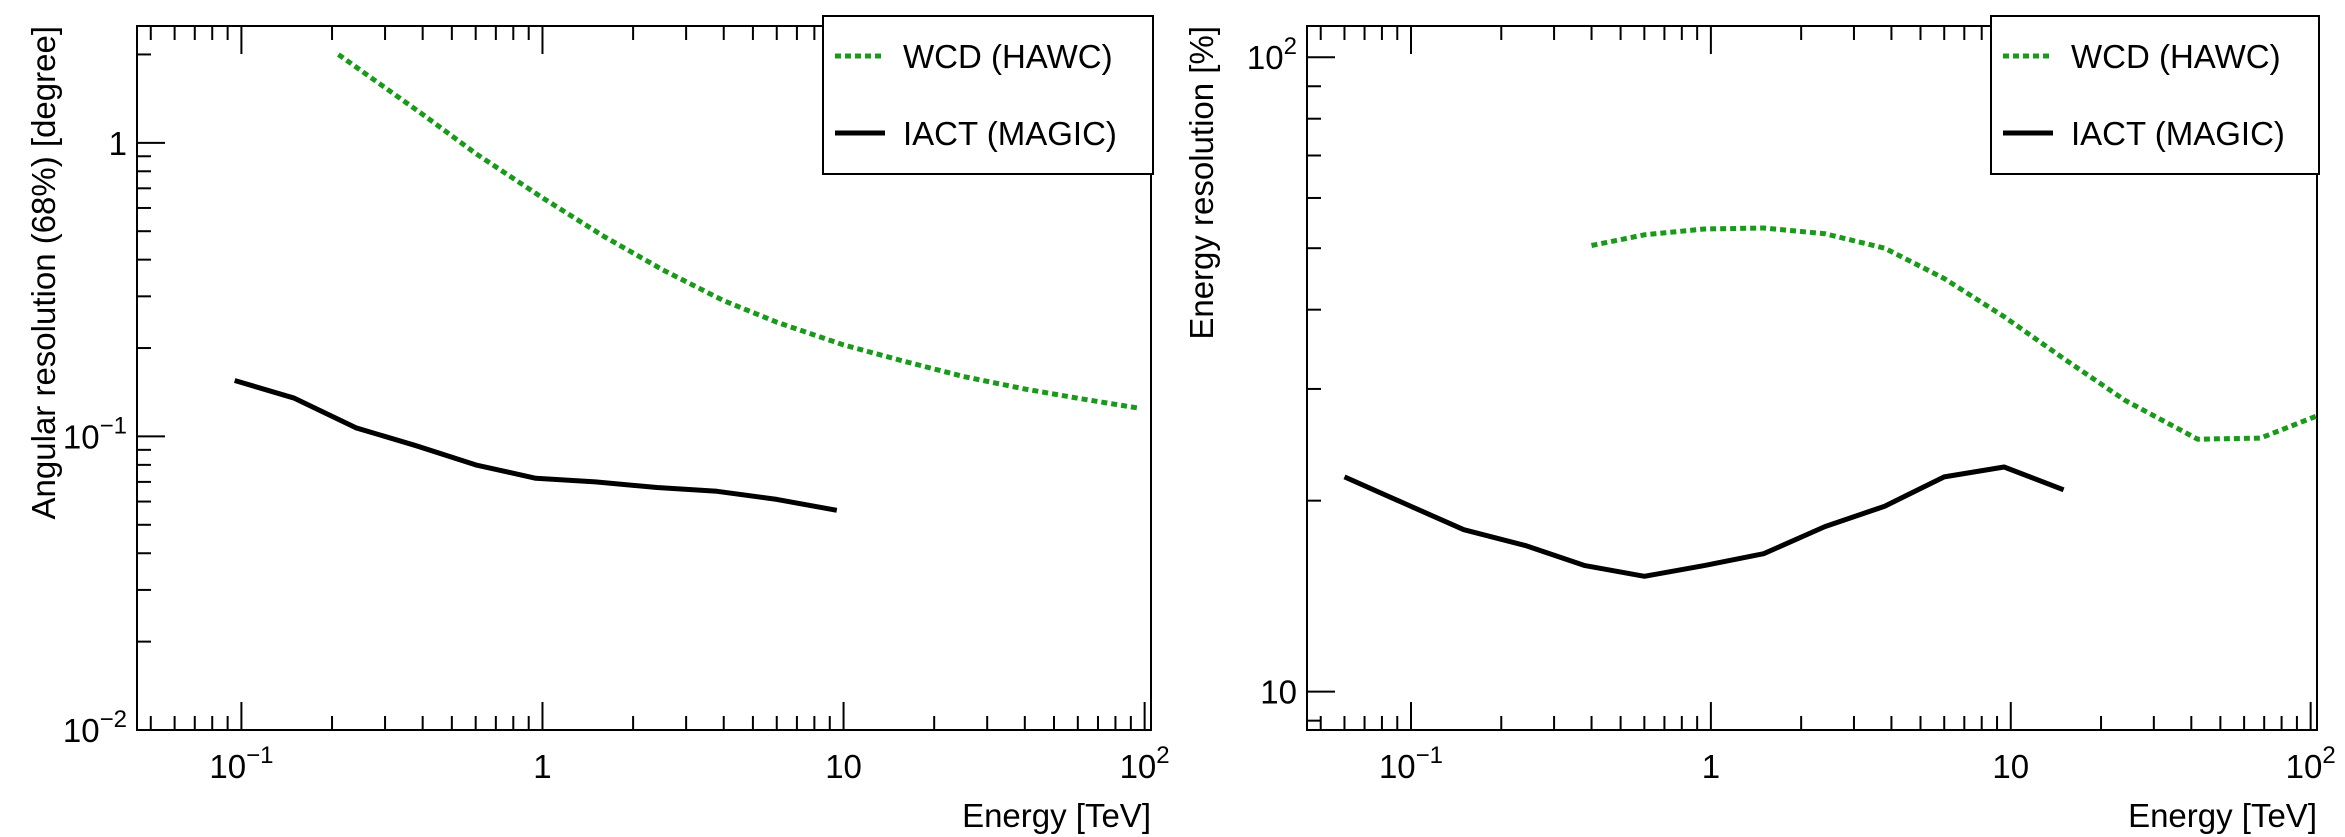  Describe the element at coordinates (1290, 46) in the screenshot. I see `y-tick-exponent: 2` at that location.